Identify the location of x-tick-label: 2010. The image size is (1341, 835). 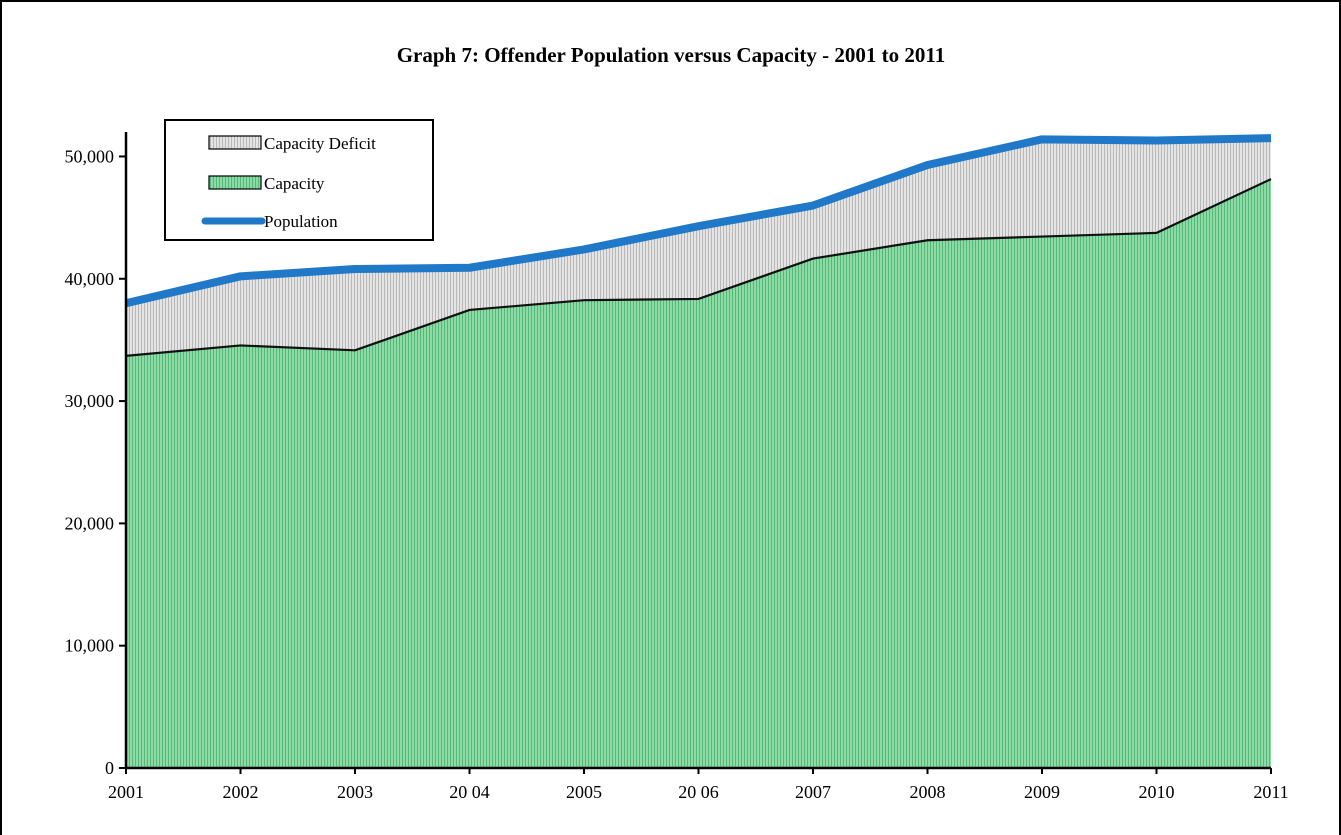
(1157, 792).